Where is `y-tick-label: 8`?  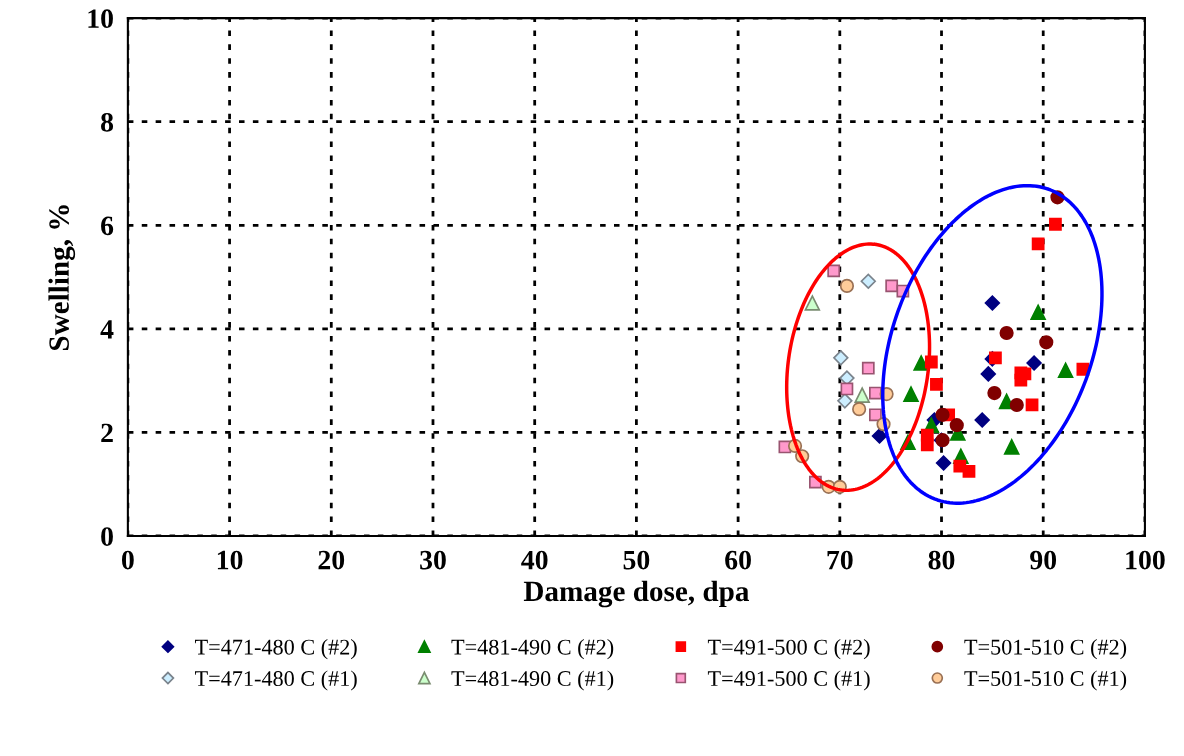 y-tick-label: 8 is located at coordinates (107, 122).